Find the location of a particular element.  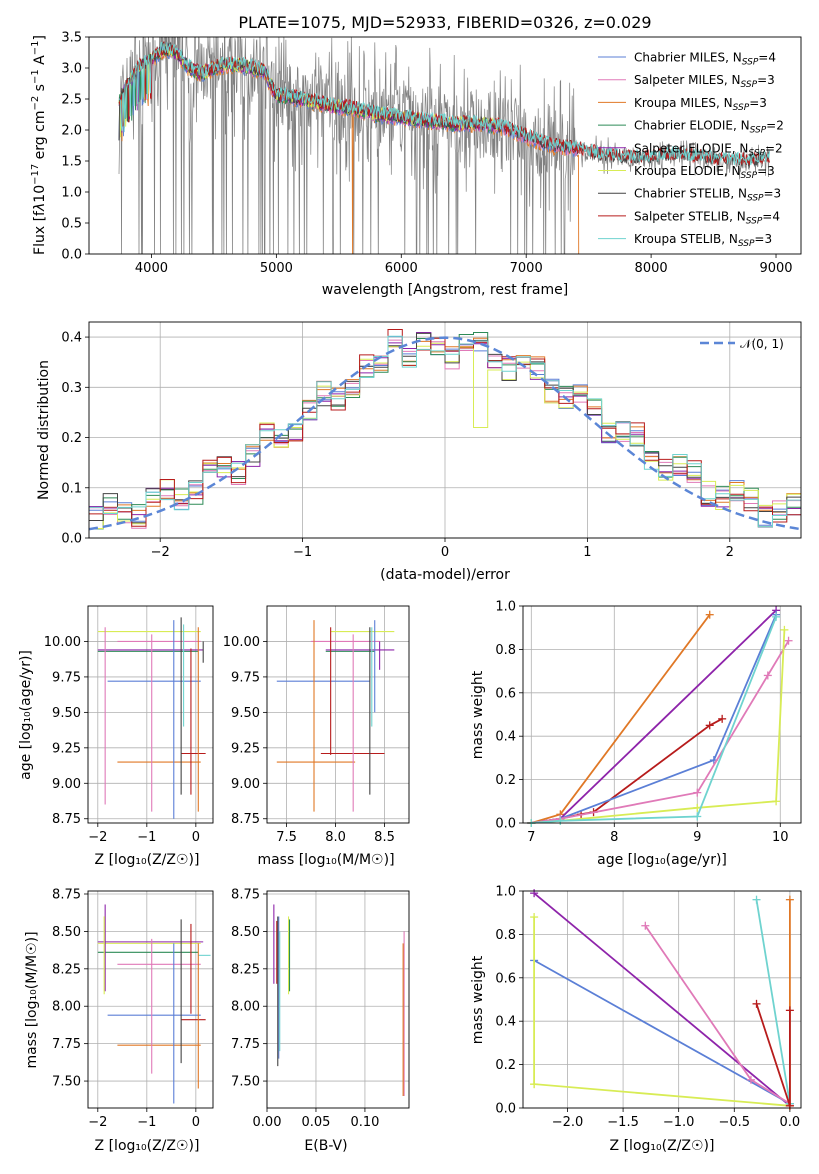

x-tick-label: 8 is located at coordinates (614, 837).